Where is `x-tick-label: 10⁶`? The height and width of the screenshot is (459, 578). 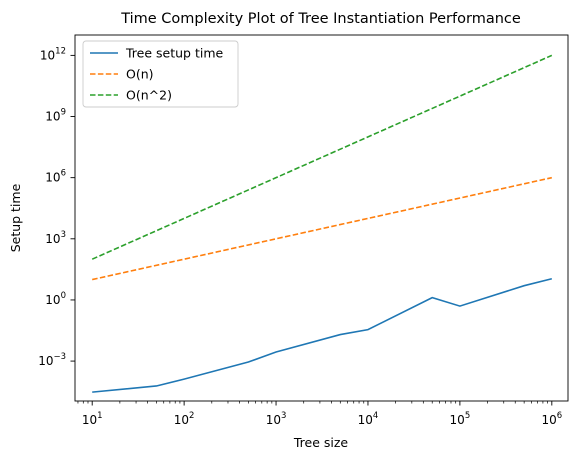
x-tick-label: 10⁶ is located at coordinates (551, 419).